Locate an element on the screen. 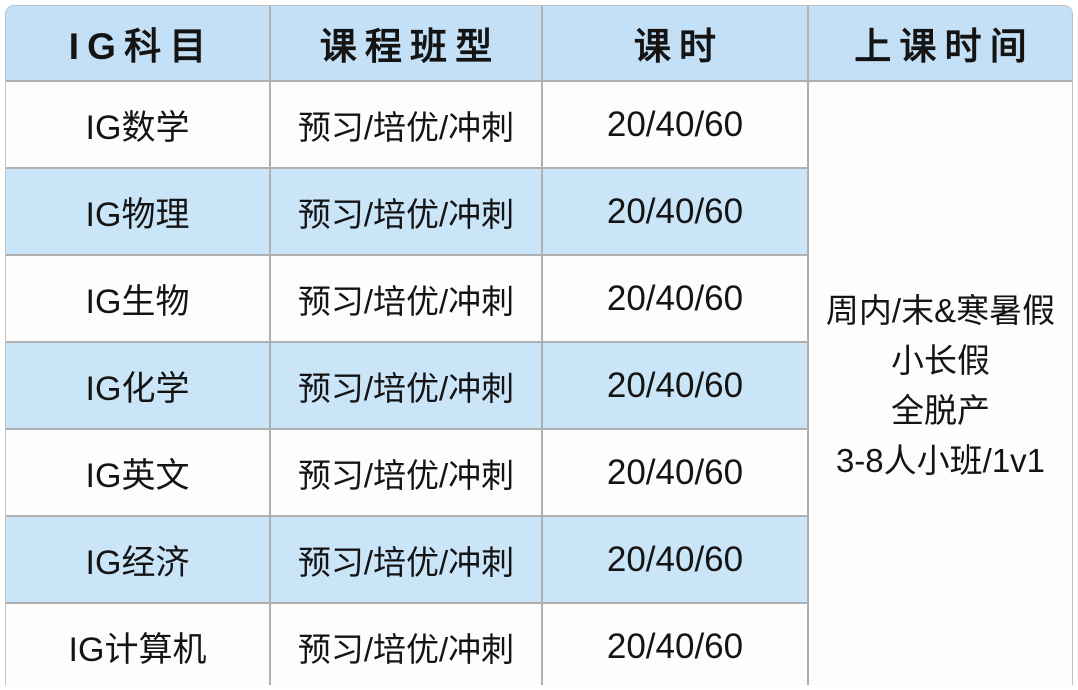 This screenshot has width=1078, height=690. header-subject: IG科目 is located at coordinates (137, 43).